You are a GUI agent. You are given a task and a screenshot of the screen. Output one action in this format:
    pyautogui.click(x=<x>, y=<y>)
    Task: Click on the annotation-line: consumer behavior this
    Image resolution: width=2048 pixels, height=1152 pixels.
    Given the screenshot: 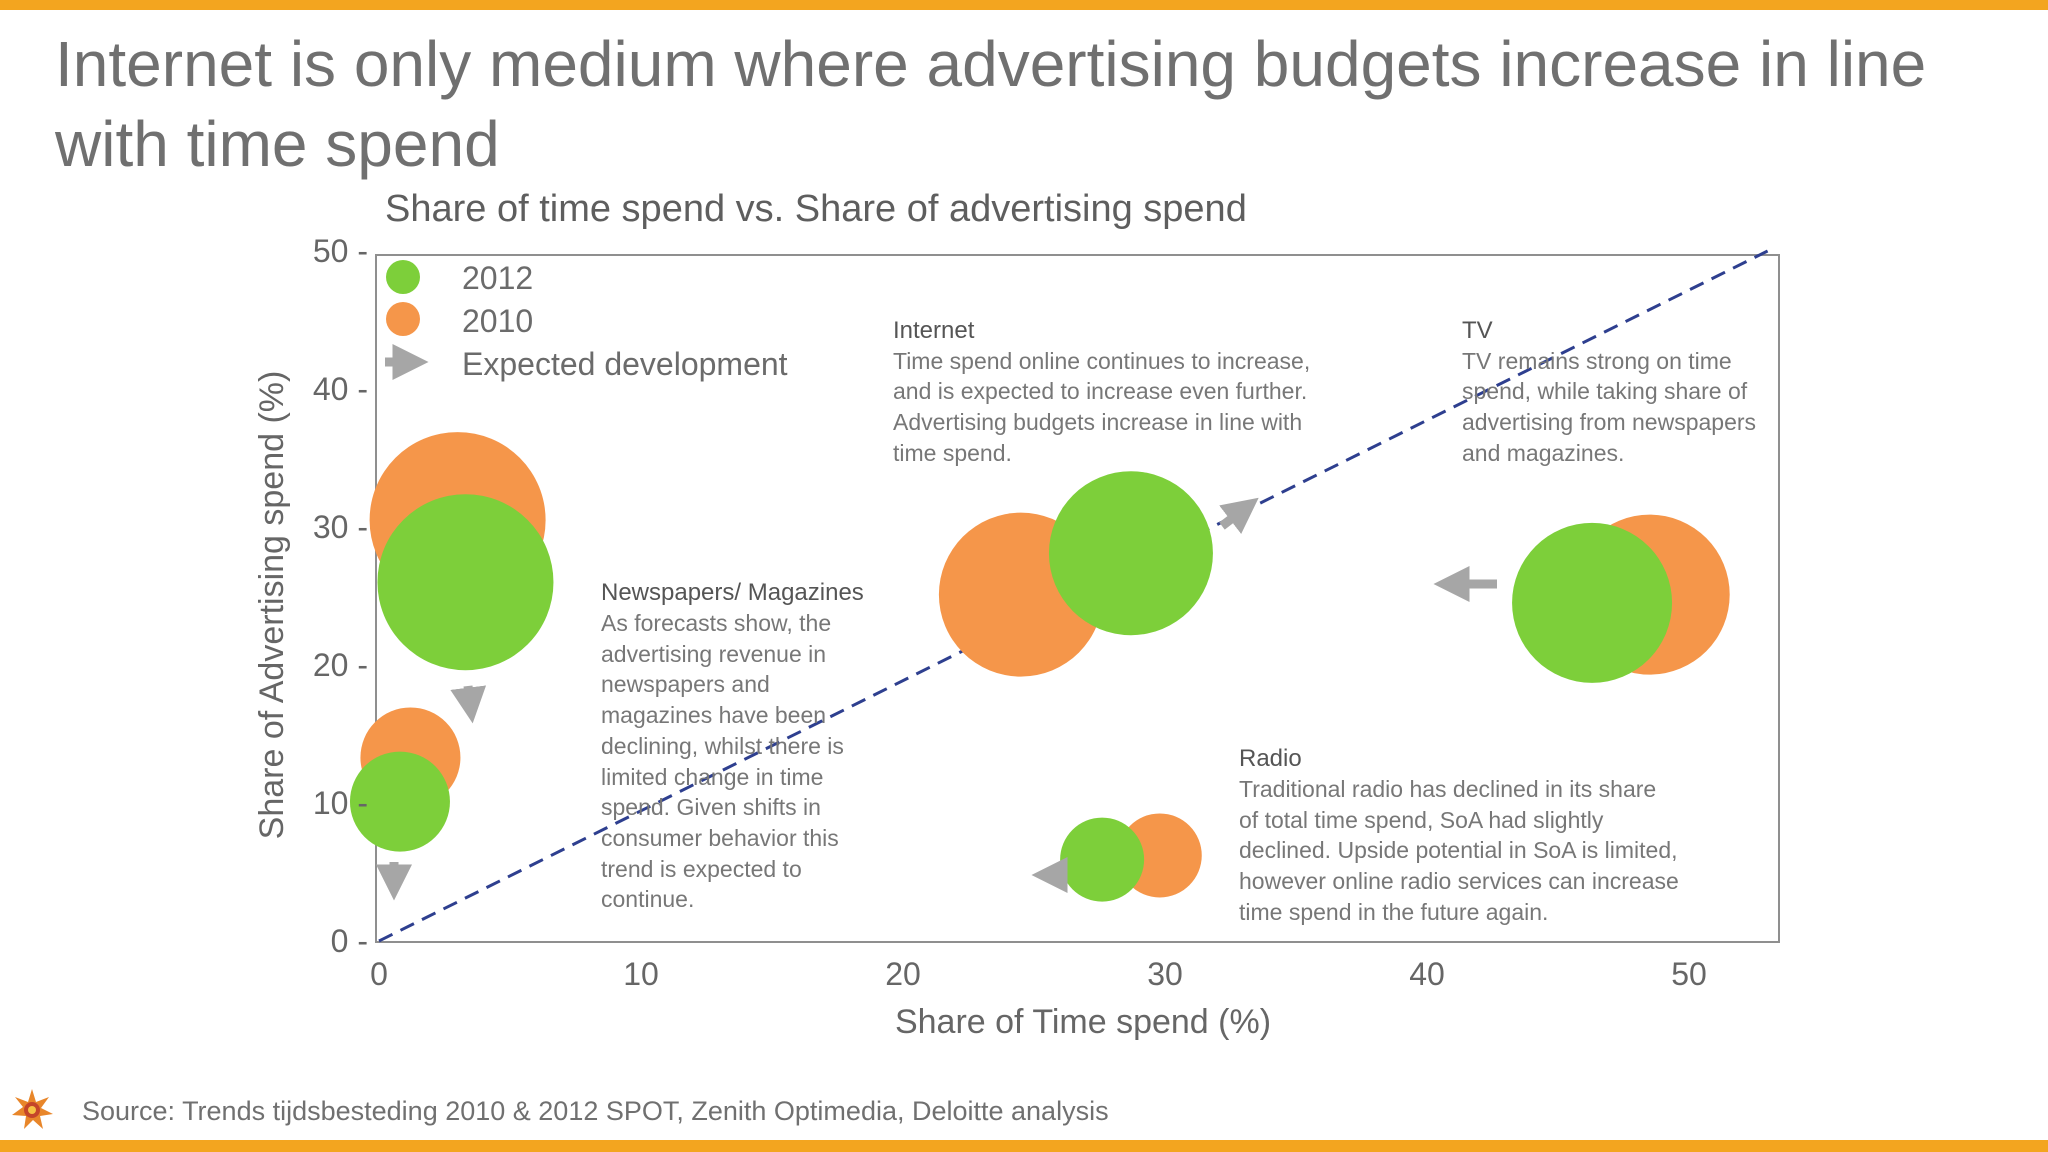 What is the action you would take?
    pyautogui.click(x=720, y=838)
    